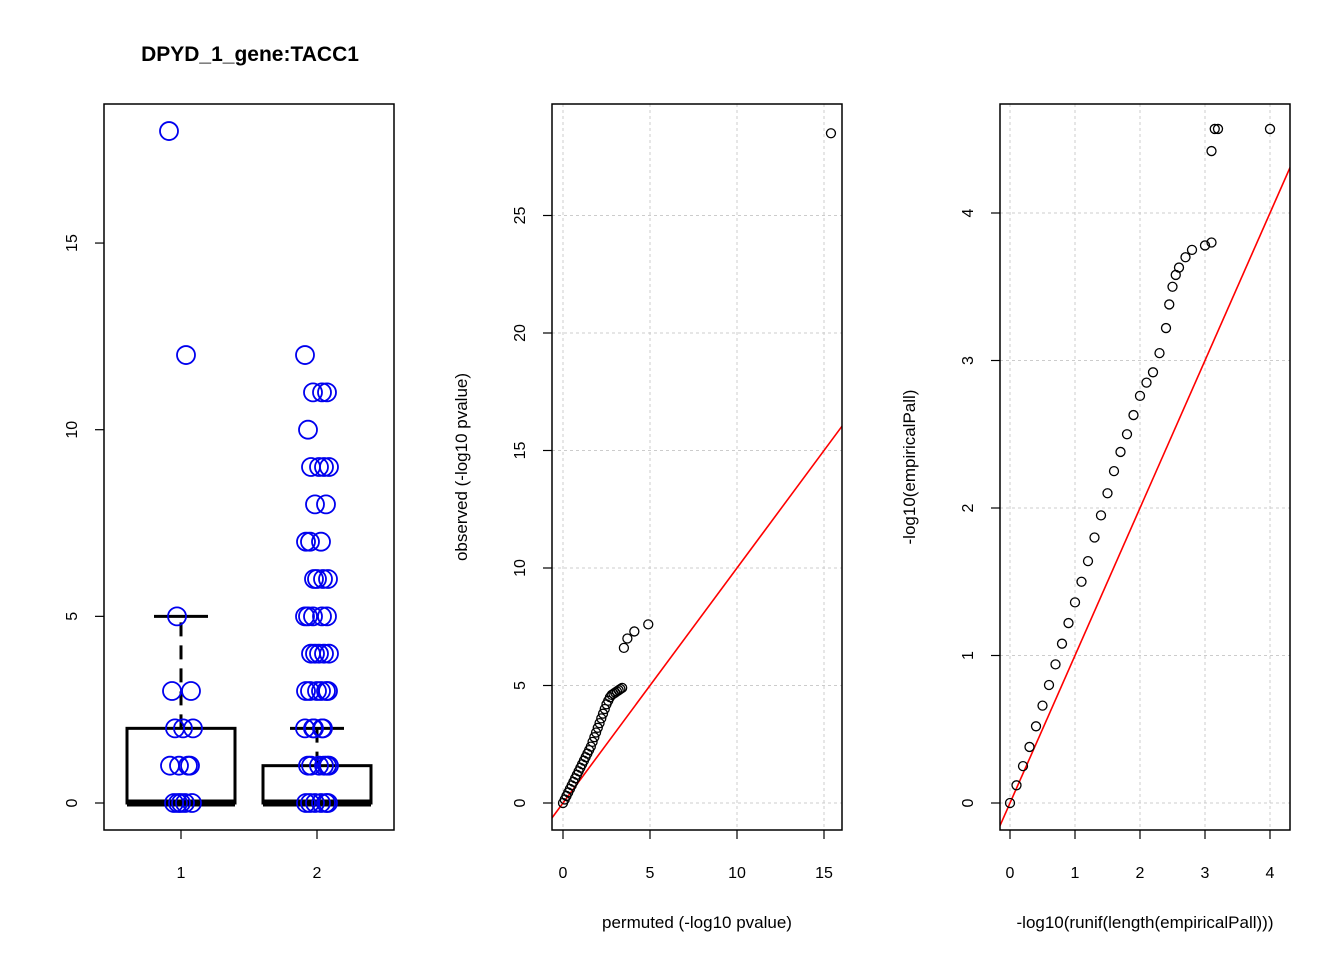 The height and width of the screenshot is (960, 1344). I want to click on y-tick-label: 25, so click(520, 216).